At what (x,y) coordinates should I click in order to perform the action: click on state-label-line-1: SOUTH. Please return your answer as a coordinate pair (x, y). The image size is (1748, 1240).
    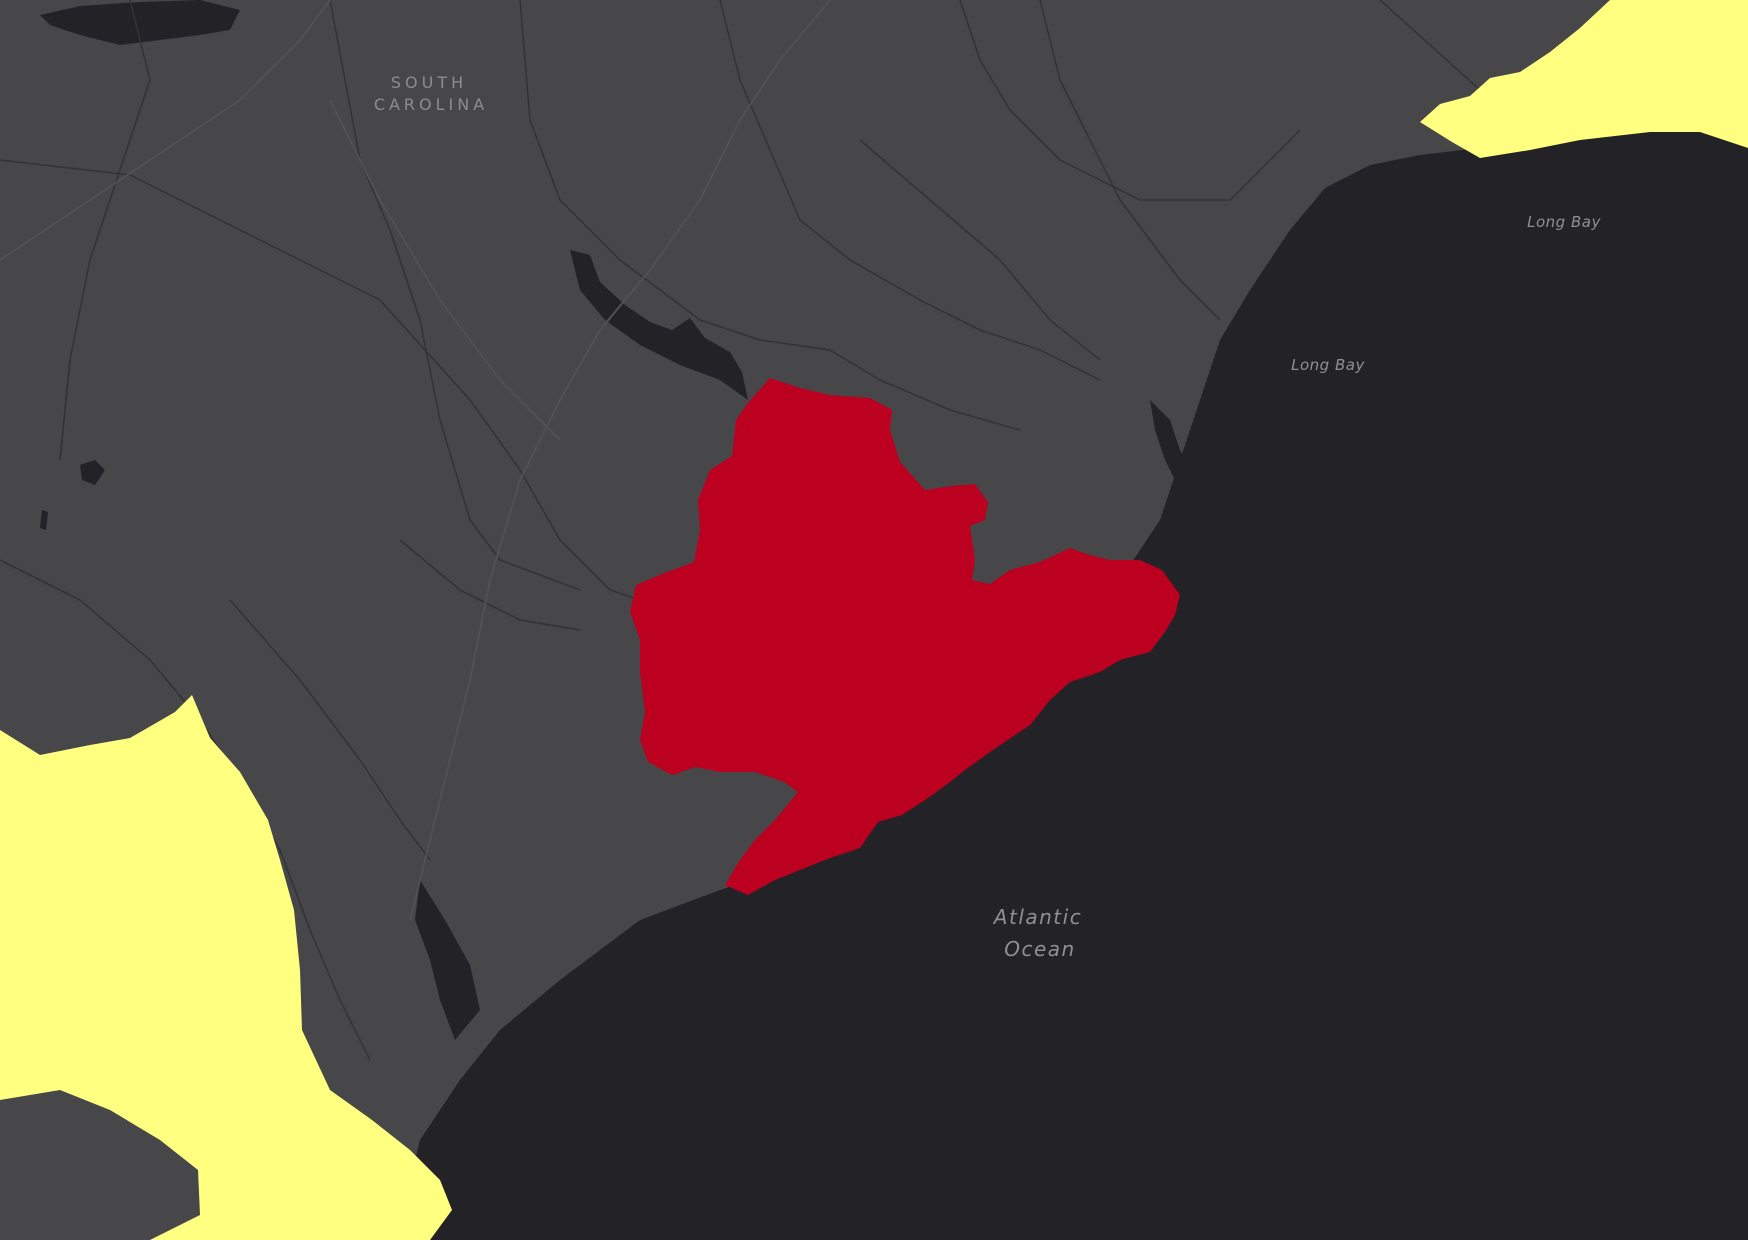
    Looking at the image, I should click on (429, 82).